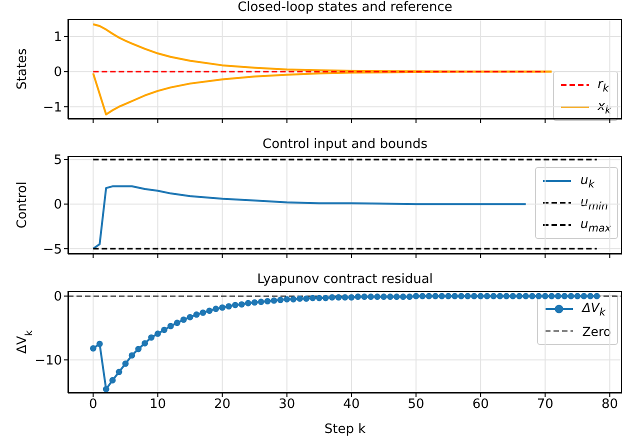 The width and height of the screenshot is (623, 442). Describe the element at coordinates (345, 429) in the screenshot. I see `x-axis-title: Step k` at that location.